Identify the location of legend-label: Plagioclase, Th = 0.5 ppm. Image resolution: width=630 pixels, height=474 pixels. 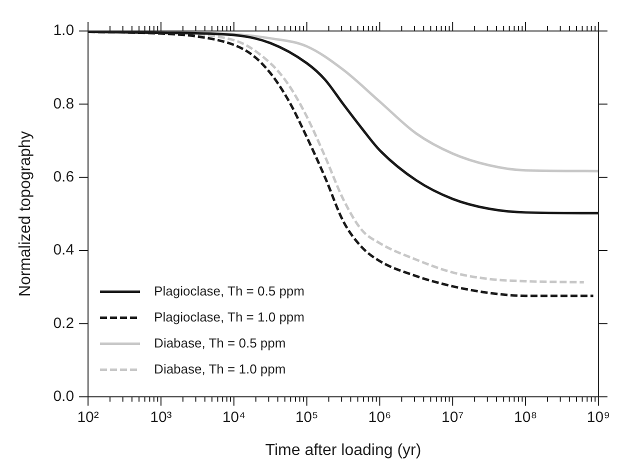
(229, 290).